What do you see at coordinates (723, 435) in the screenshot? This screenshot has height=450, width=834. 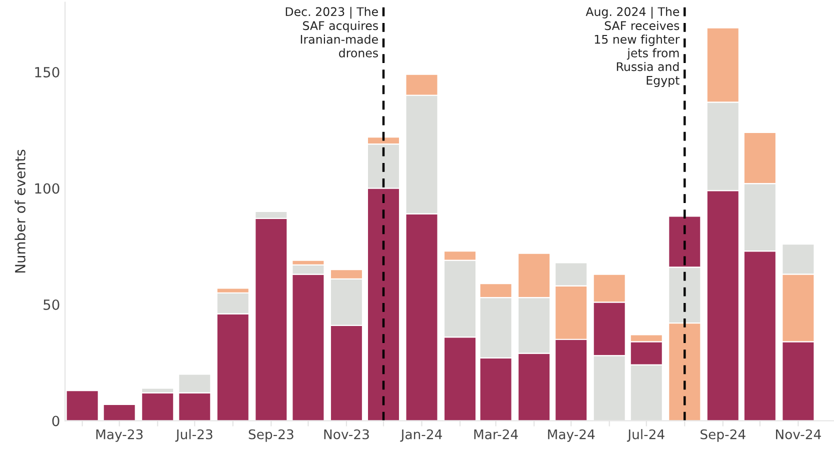 I see `x-tick-label: Sep-24` at bounding box center [723, 435].